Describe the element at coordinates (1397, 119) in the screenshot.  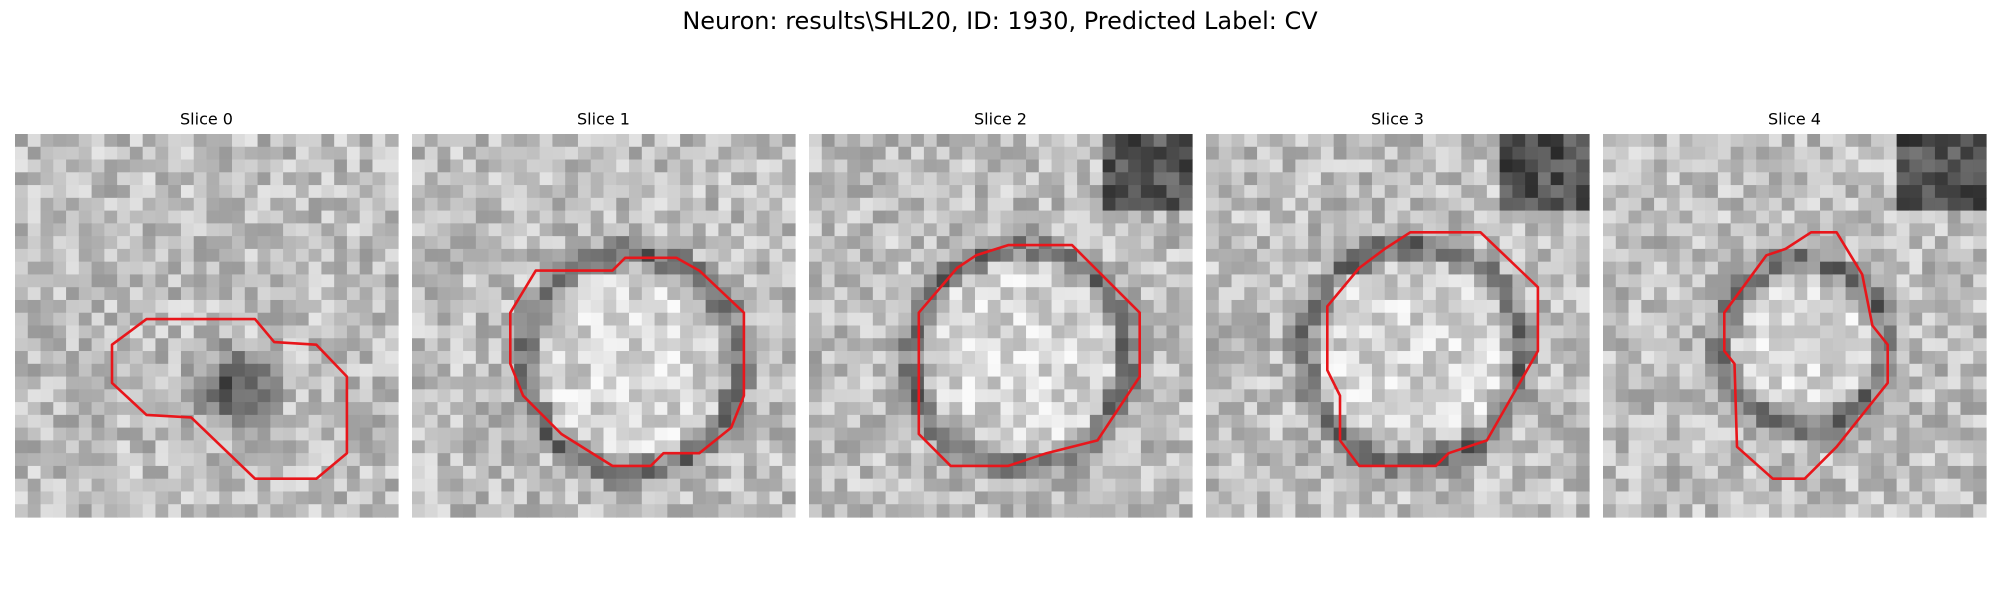
I see `panel-title: Slice 3` at that location.